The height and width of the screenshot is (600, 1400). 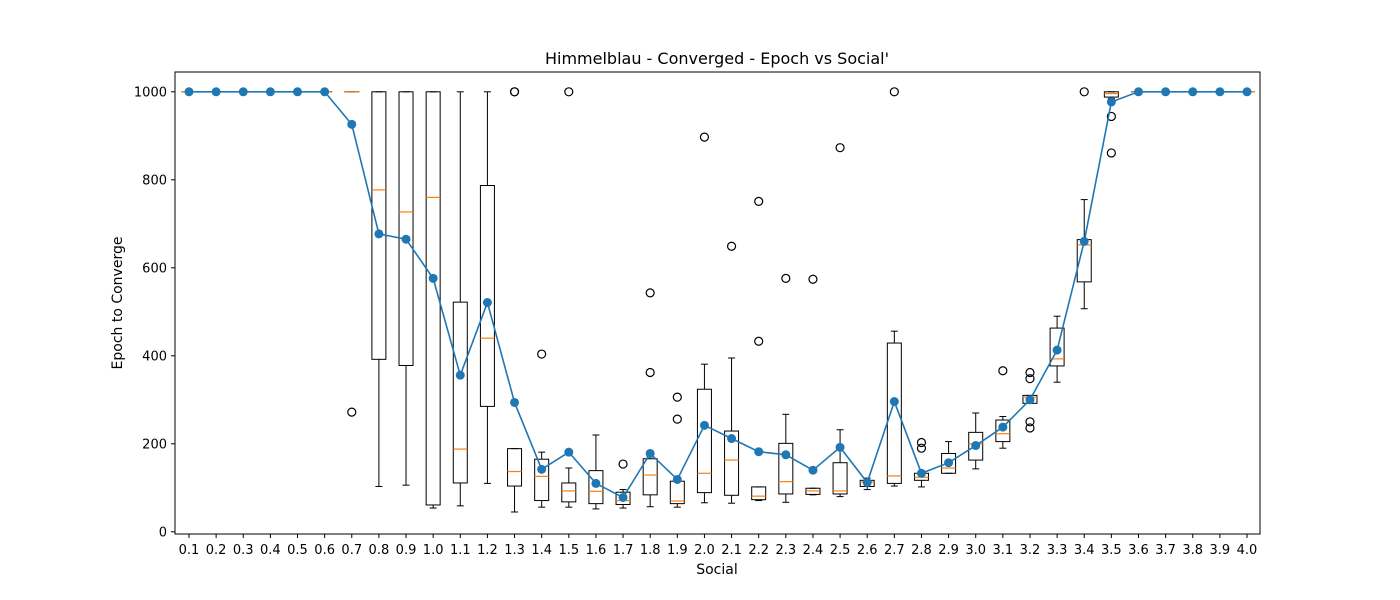 What do you see at coordinates (297, 550) in the screenshot?
I see `x-tick-label: 0.5` at bounding box center [297, 550].